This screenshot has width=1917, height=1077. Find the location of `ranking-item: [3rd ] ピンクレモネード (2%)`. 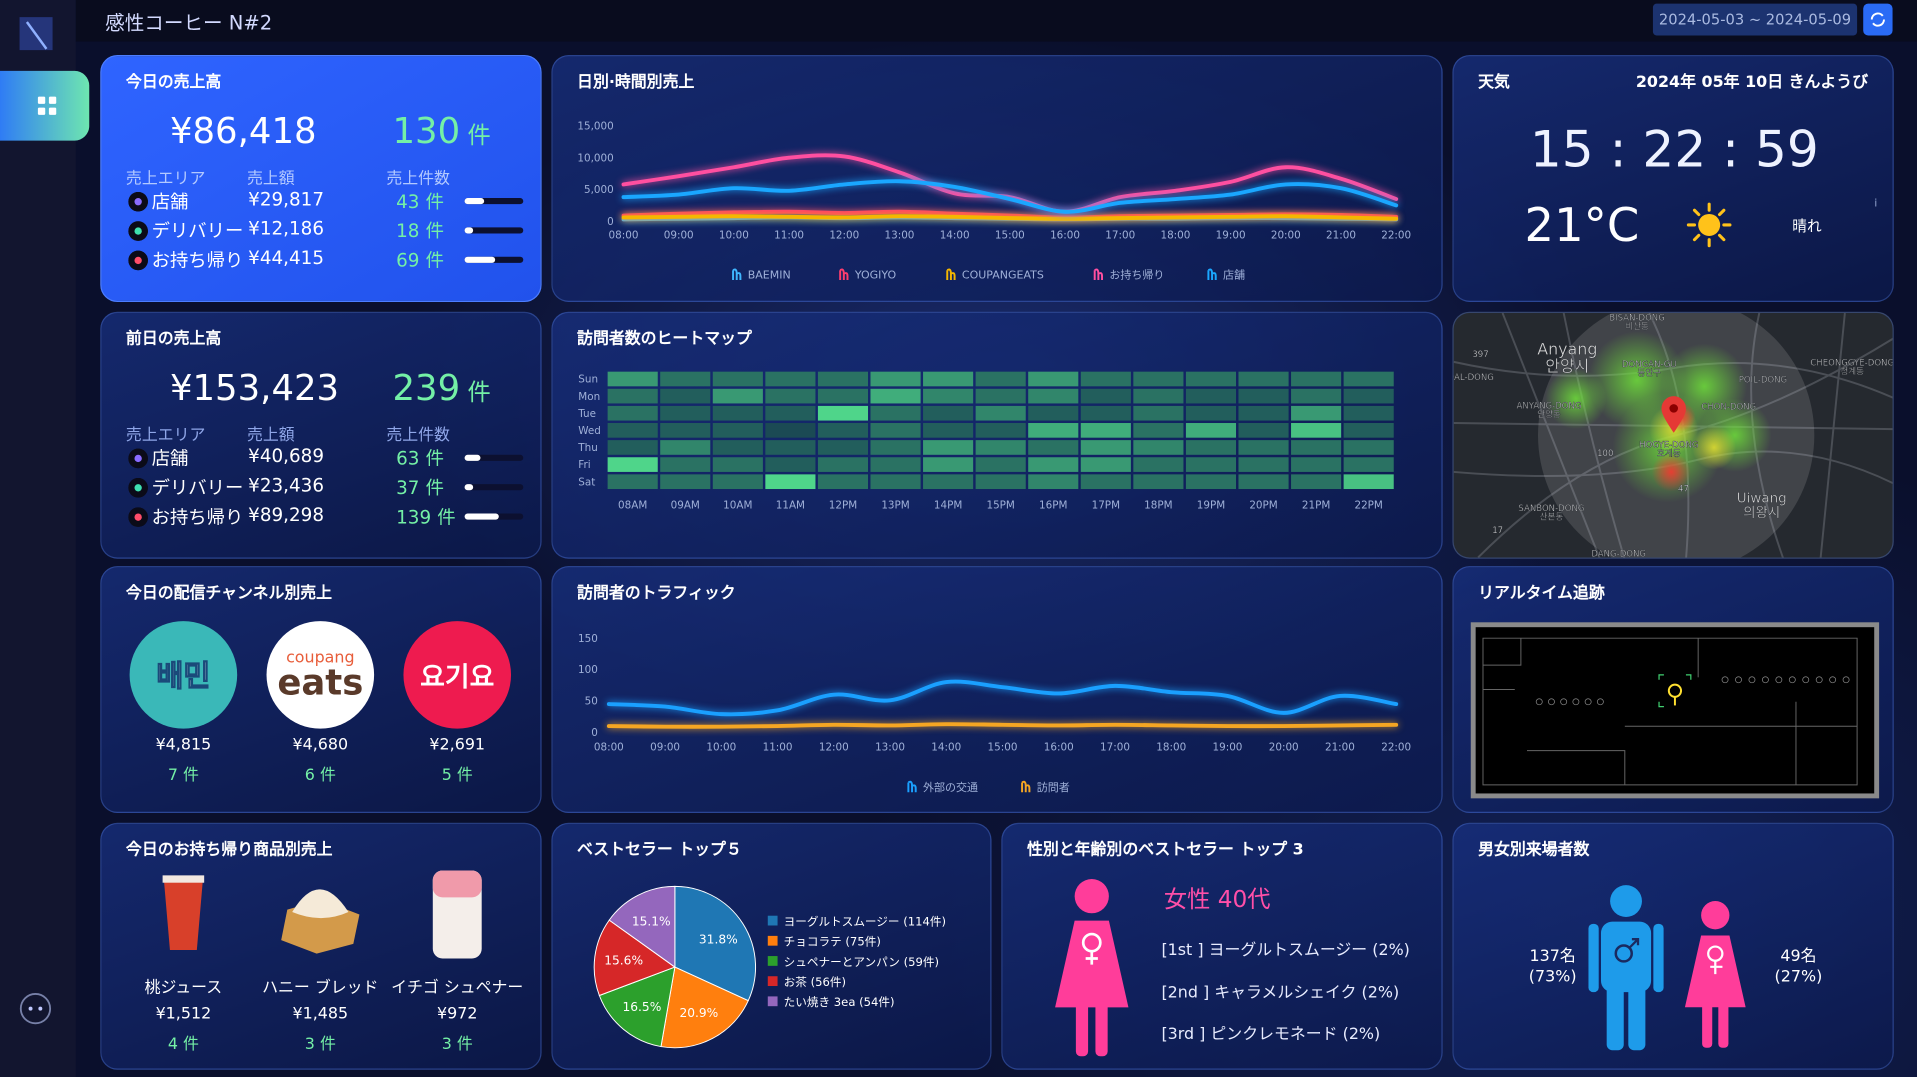

ranking-item: [3rd ] ピンクレモネード (2%) is located at coordinates (1271, 1035).